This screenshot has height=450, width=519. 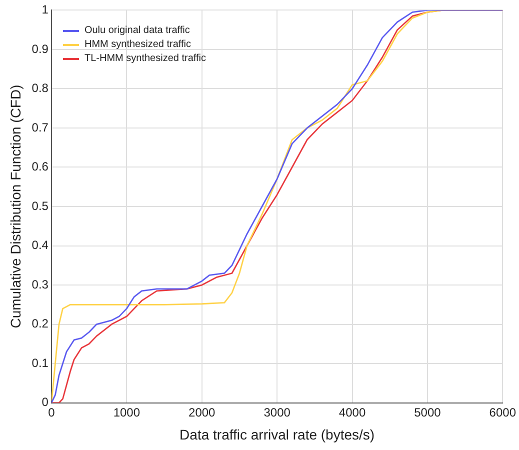 I want to click on x-tick-label: 1000, so click(x=126, y=412).